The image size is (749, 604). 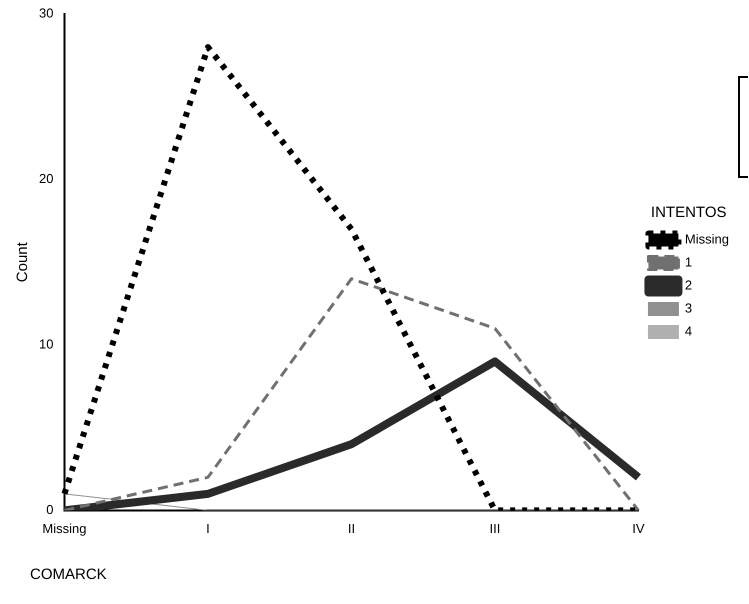 What do you see at coordinates (688, 331) in the screenshot?
I see `legend-label: 4` at bounding box center [688, 331].